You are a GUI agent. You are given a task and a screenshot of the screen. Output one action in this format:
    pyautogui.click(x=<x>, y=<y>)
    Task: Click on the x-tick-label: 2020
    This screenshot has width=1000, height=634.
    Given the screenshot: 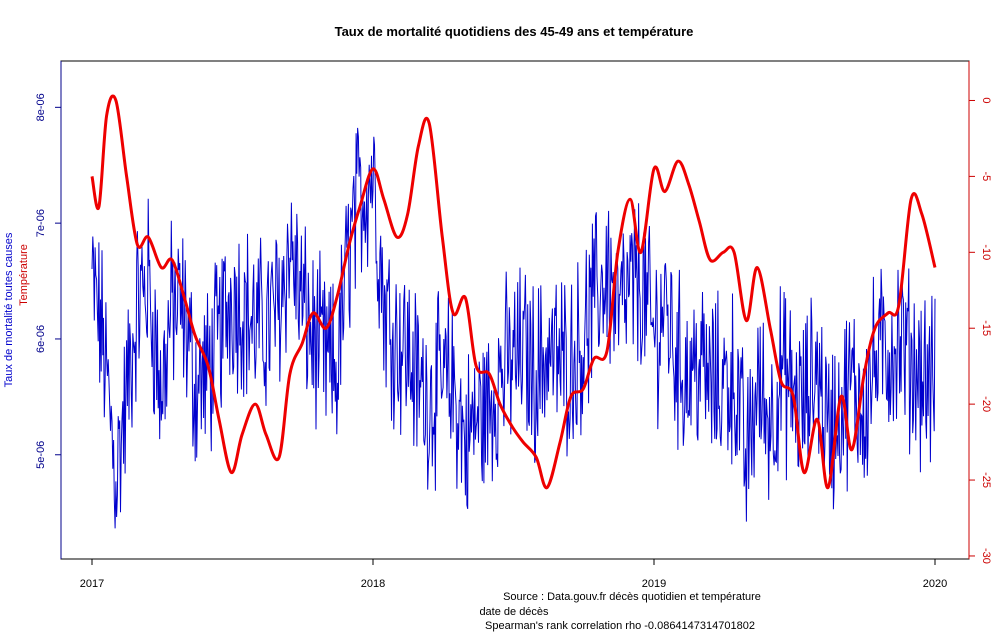 What is the action you would take?
    pyautogui.click(x=935, y=584)
    